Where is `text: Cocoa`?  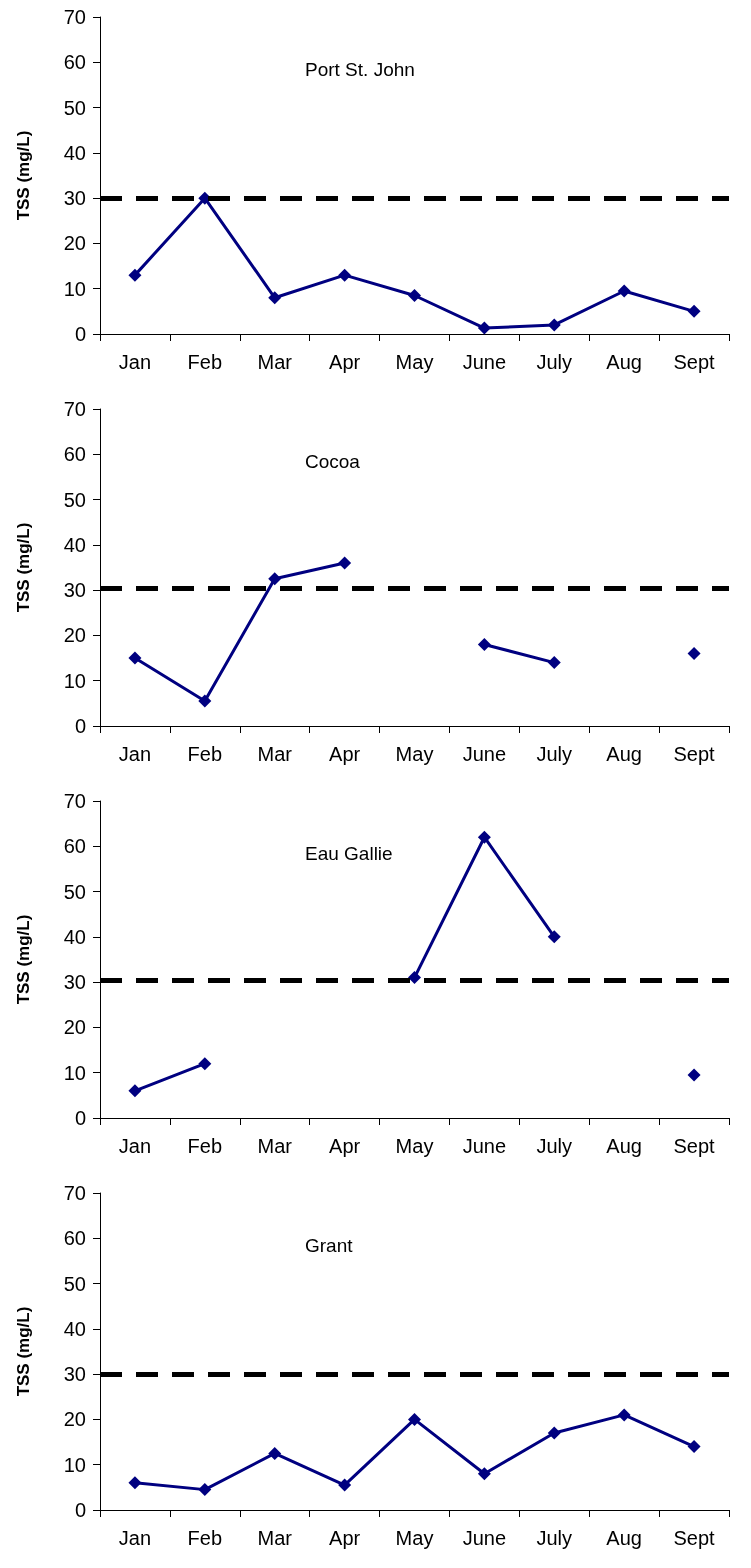
text: Cocoa is located at coordinates (333, 461).